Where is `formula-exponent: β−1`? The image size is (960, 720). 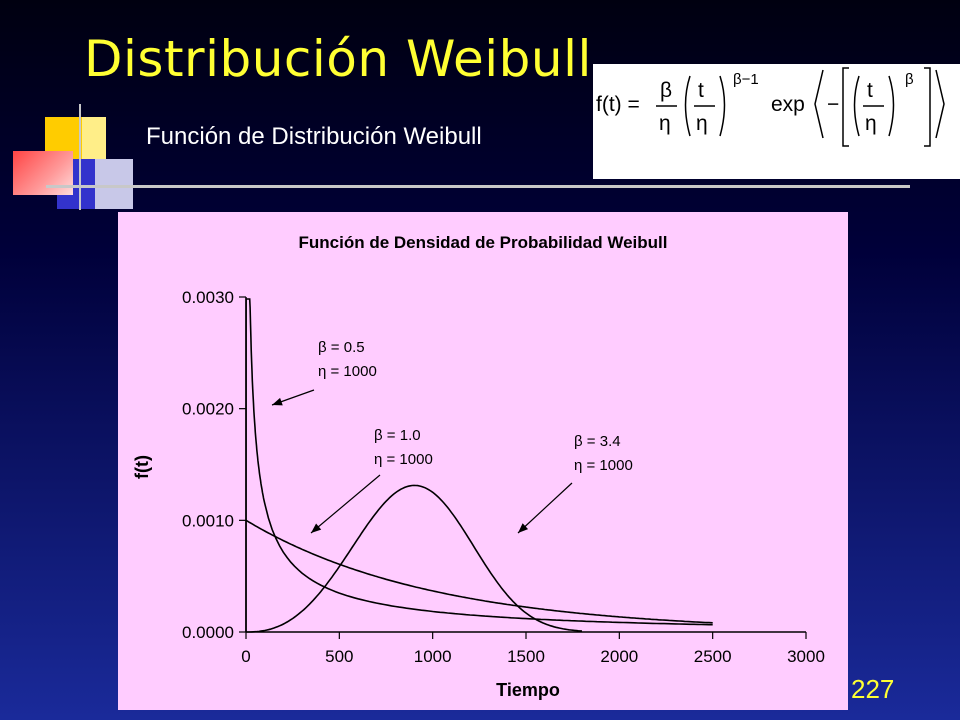
formula-exponent: β−1 is located at coordinates (746, 79).